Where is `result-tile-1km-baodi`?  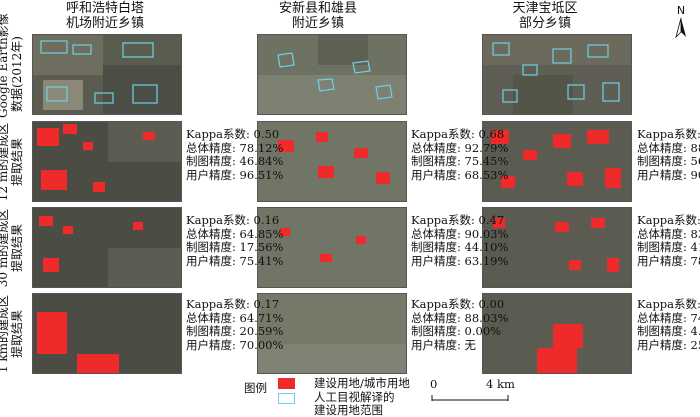 result-tile-1km-baodi is located at coordinates (557, 333).